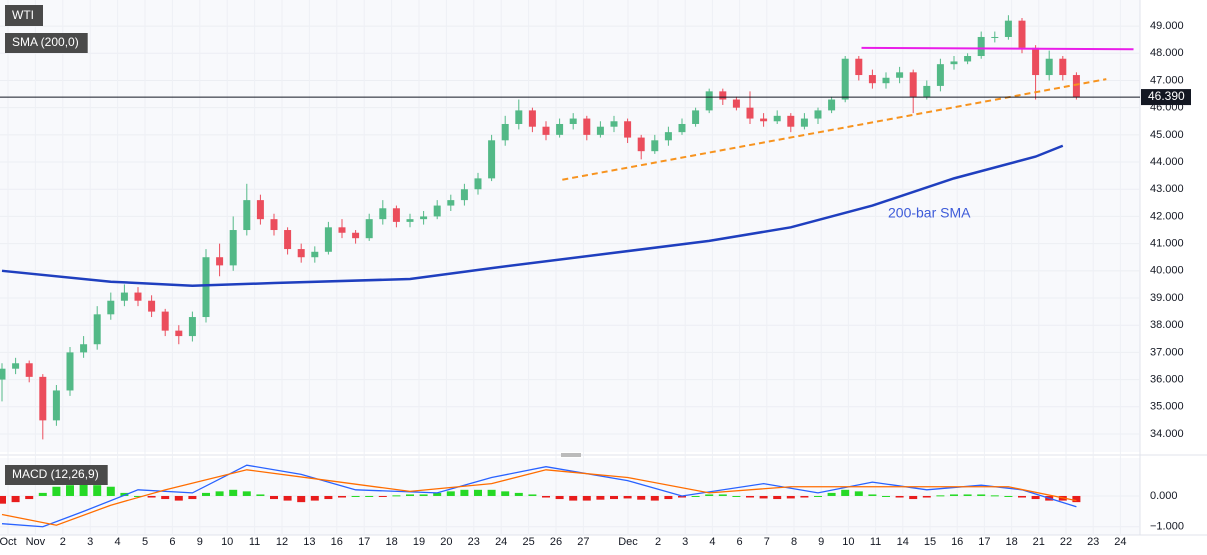  I want to click on x-tick-label: 18, so click(391, 542).